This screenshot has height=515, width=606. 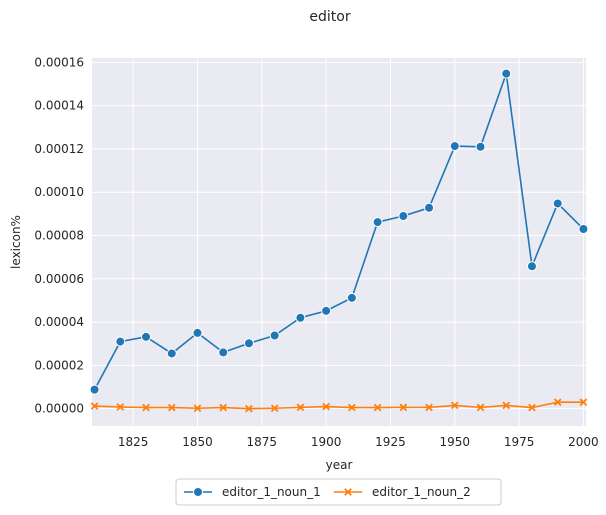 I want to click on y-tick-label: 0.00012, so click(x=59, y=149).